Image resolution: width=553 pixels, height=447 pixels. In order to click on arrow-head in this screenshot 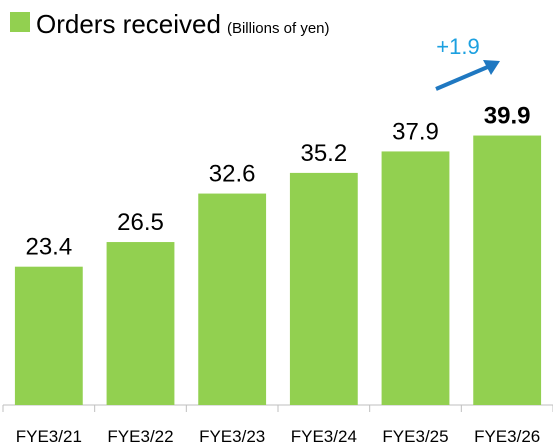, I will do `click(491, 67)`.